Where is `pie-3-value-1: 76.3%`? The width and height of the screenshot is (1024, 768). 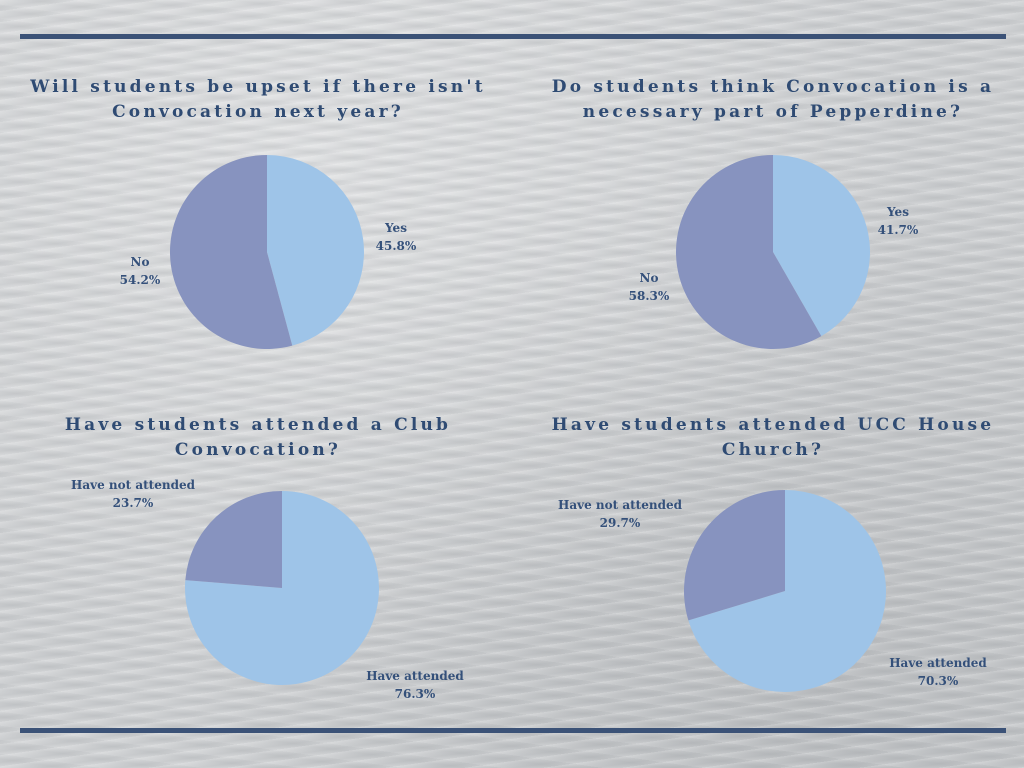
pie-3-value-1: 76.3% is located at coordinates (415, 694).